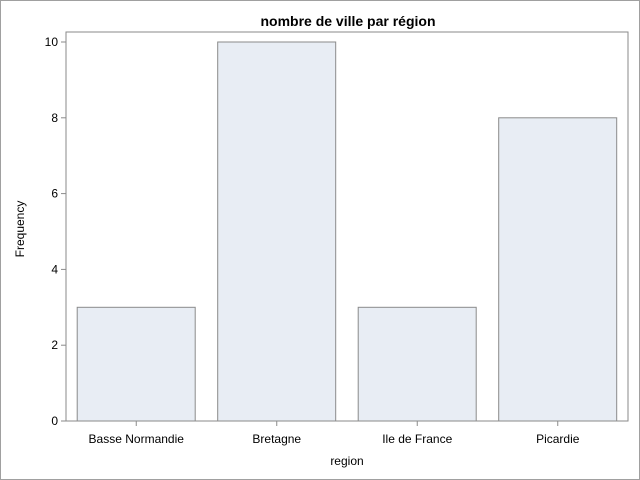 The height and width of the screenshot is (480, 640). What do you see at coordinates (54, 118) in the screenshot?
I see `y-tick-label: 8` at bounding box center [54, 118].